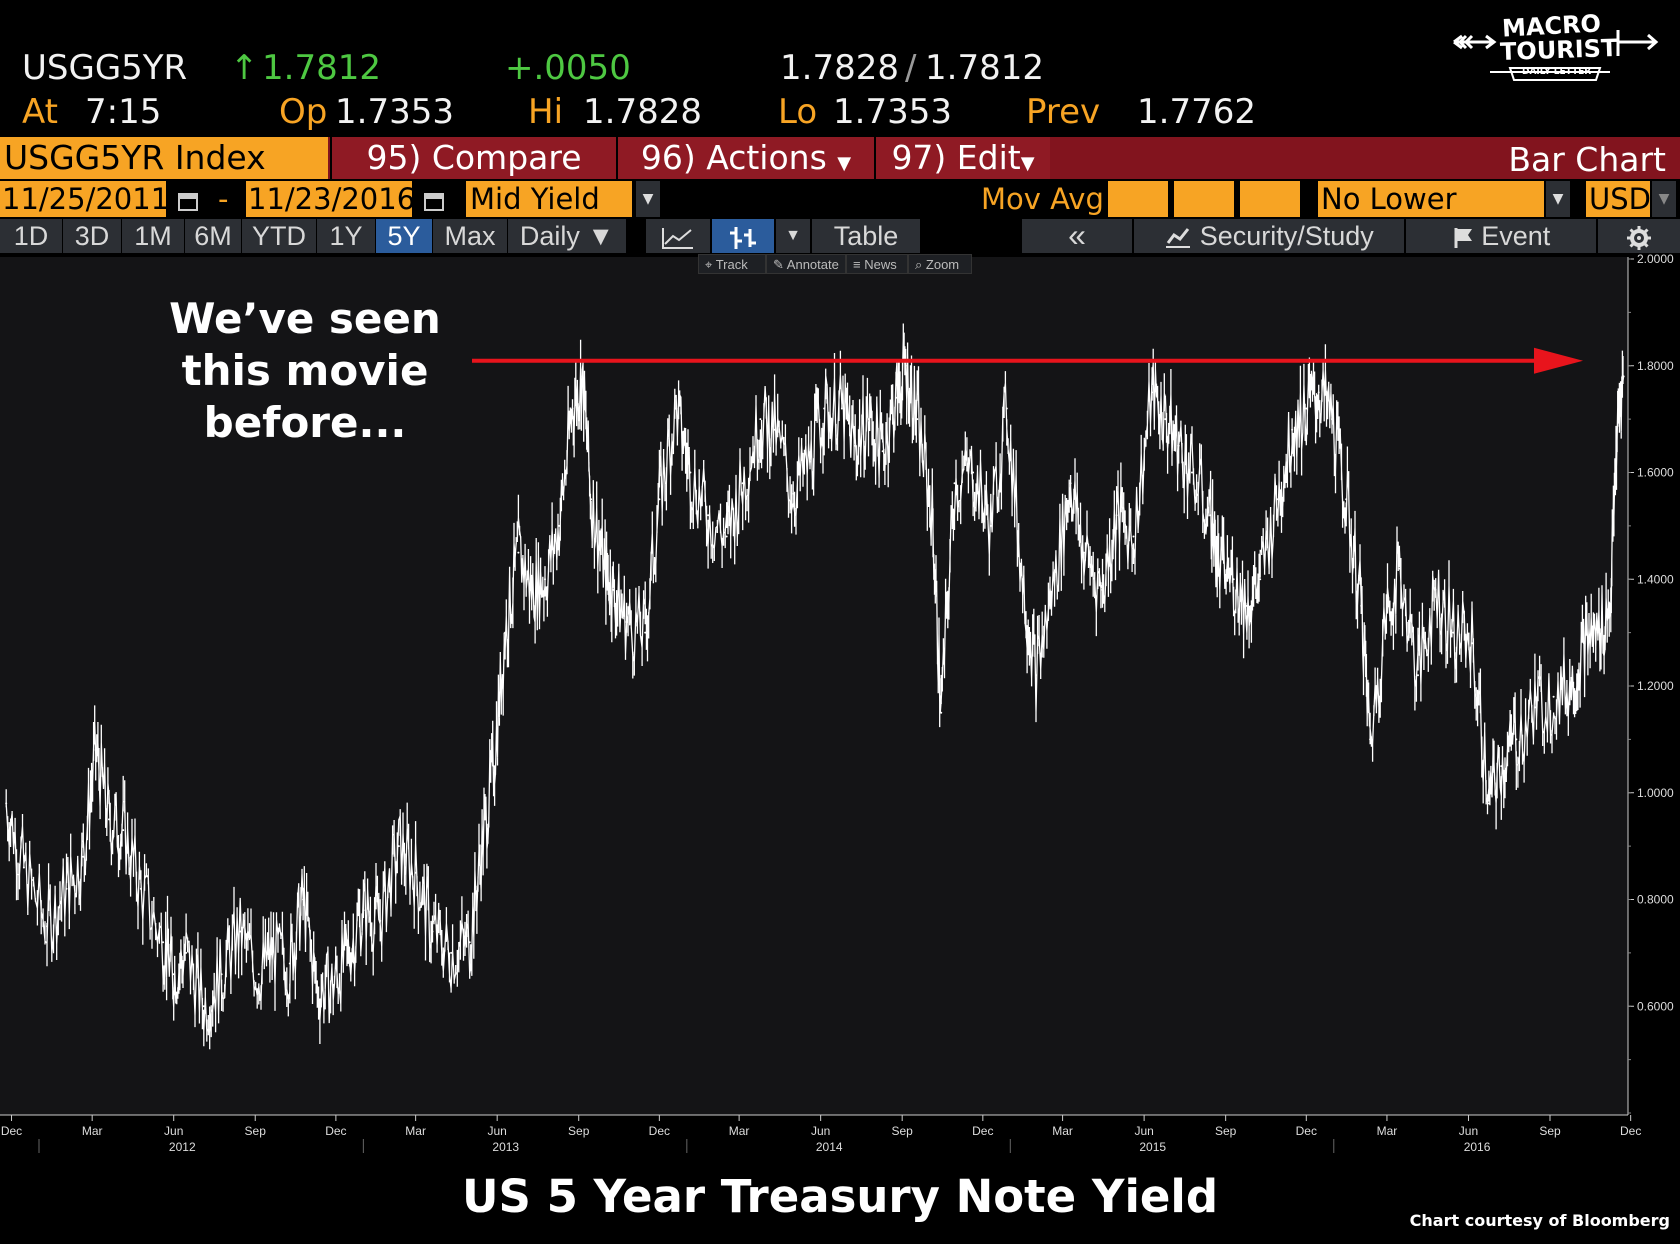 This screenshot has width=1680, height=1244. What do you see at coordinates (866, 236) in the screenshot?
I see `table-button: Table` at bounding box center [866, 236].